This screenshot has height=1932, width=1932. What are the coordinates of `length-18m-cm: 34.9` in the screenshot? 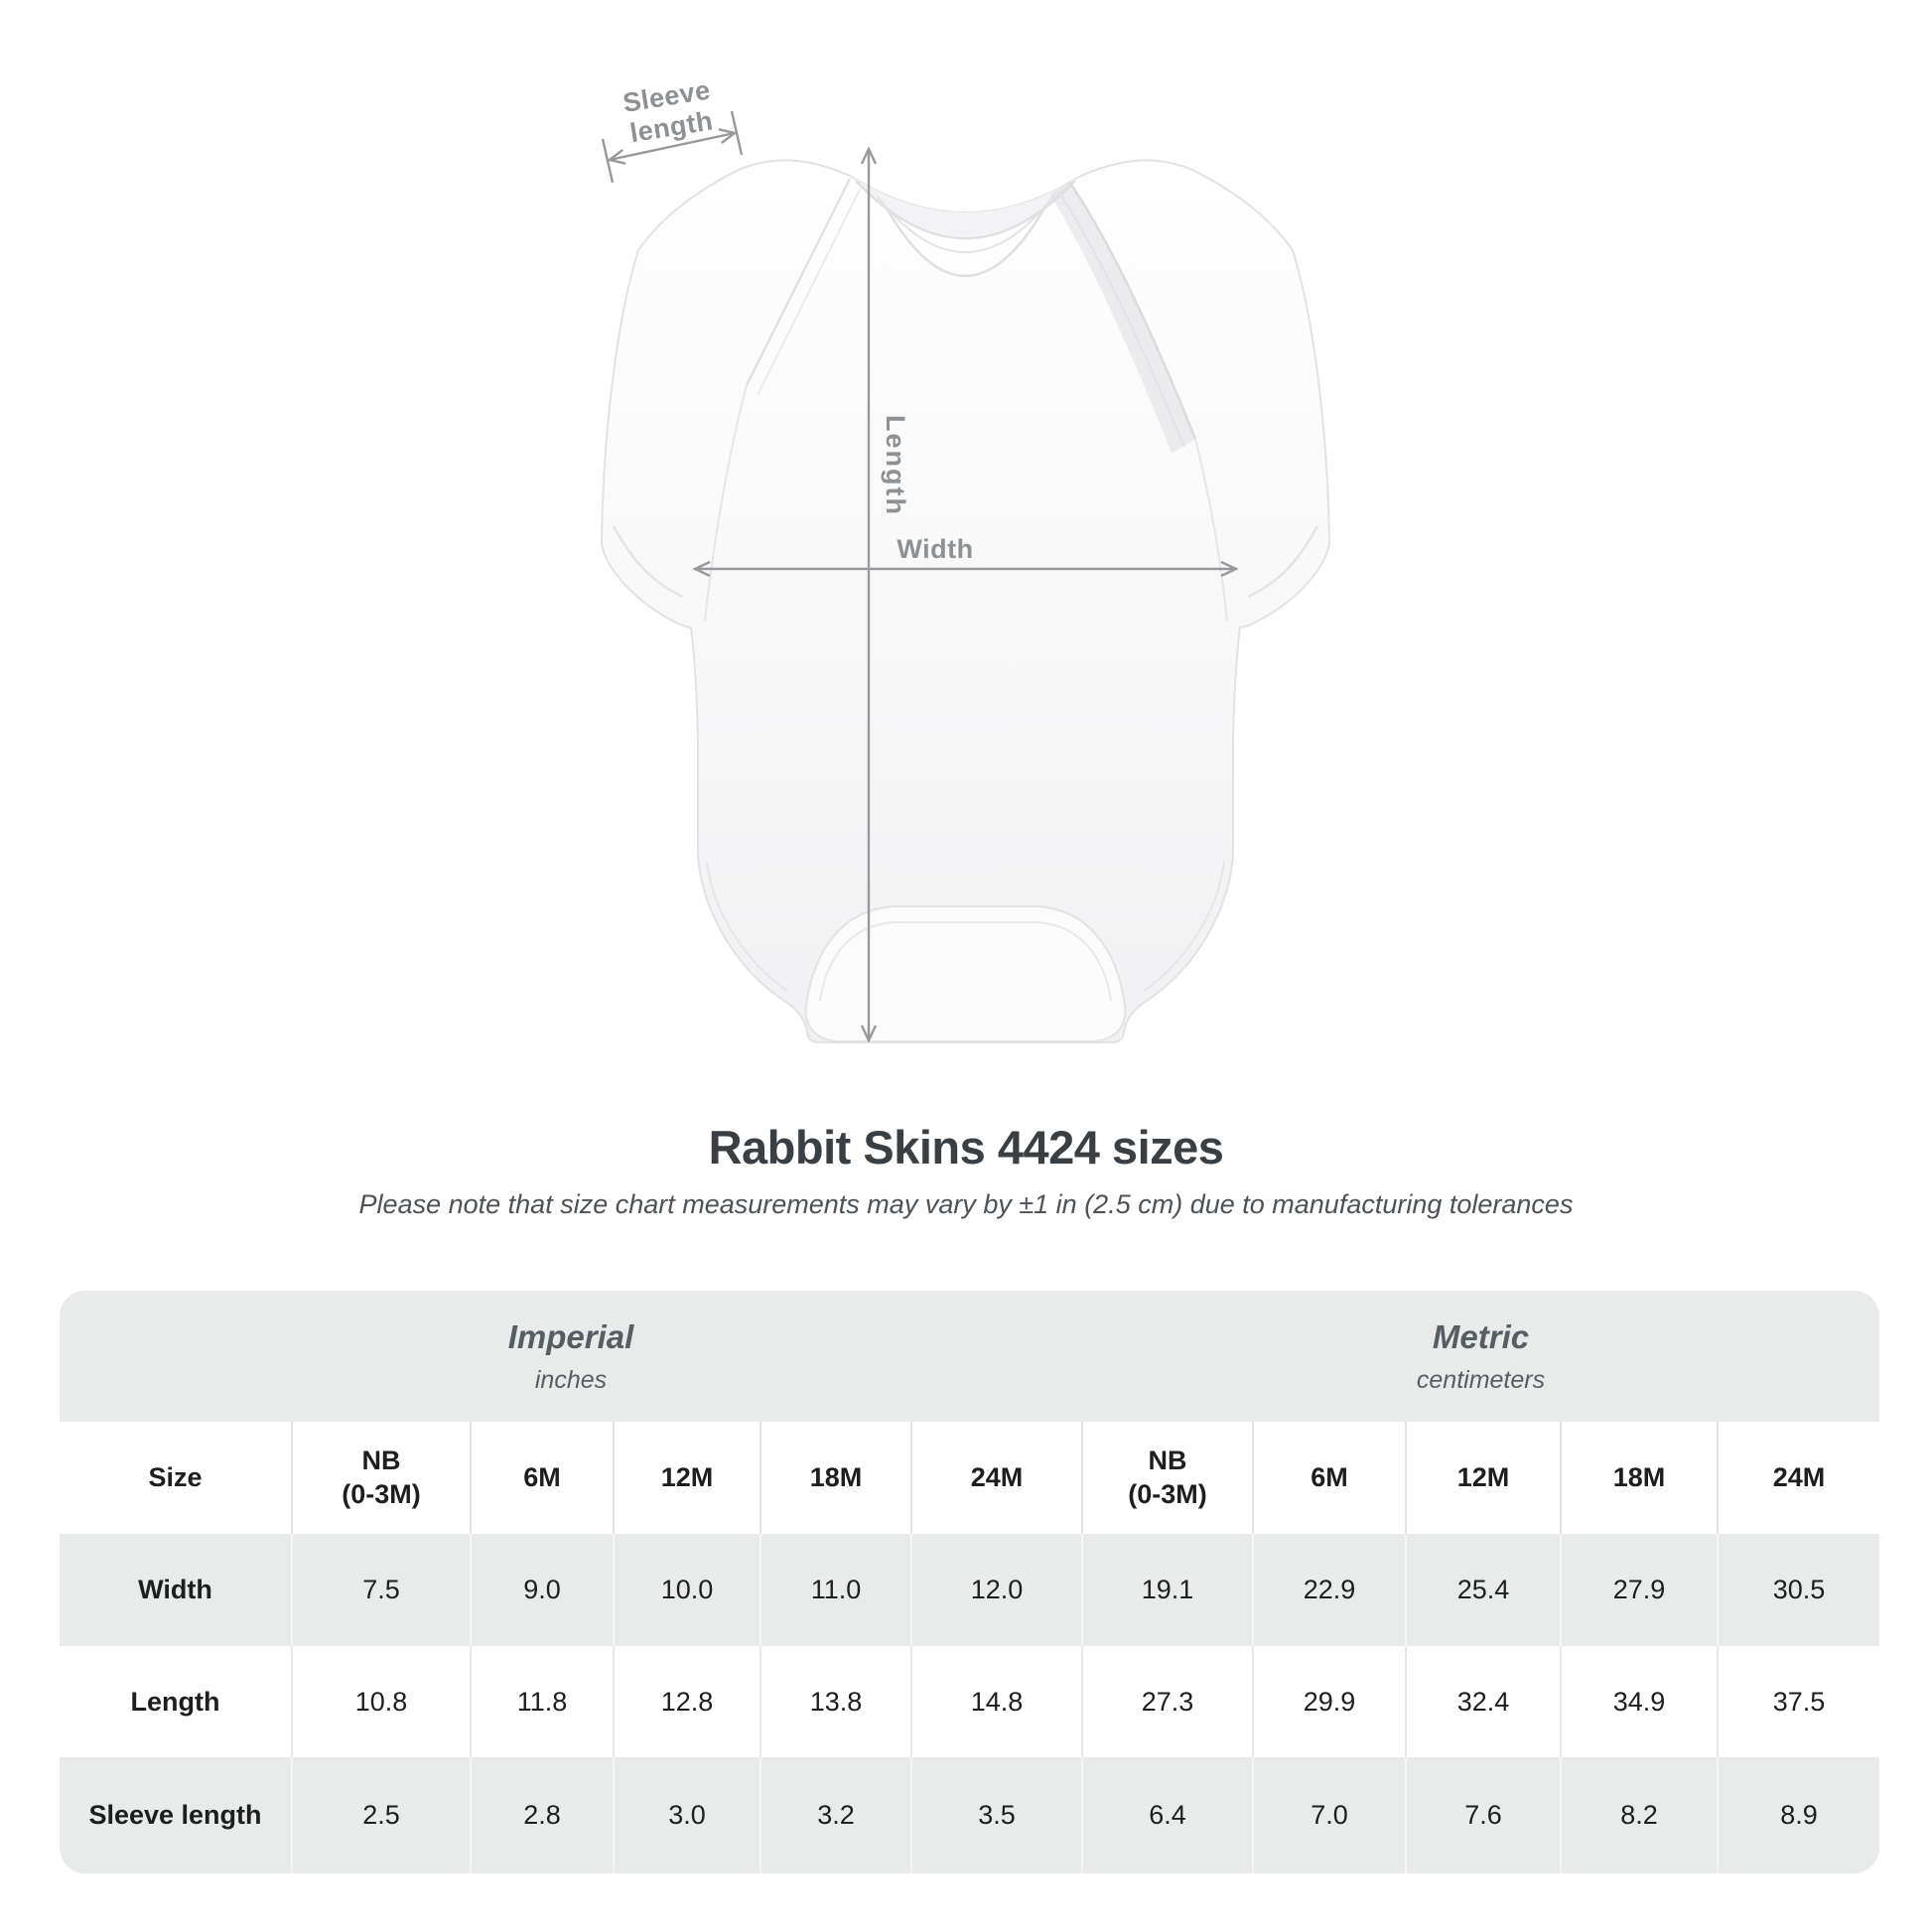 It's located at (1639, 1701).